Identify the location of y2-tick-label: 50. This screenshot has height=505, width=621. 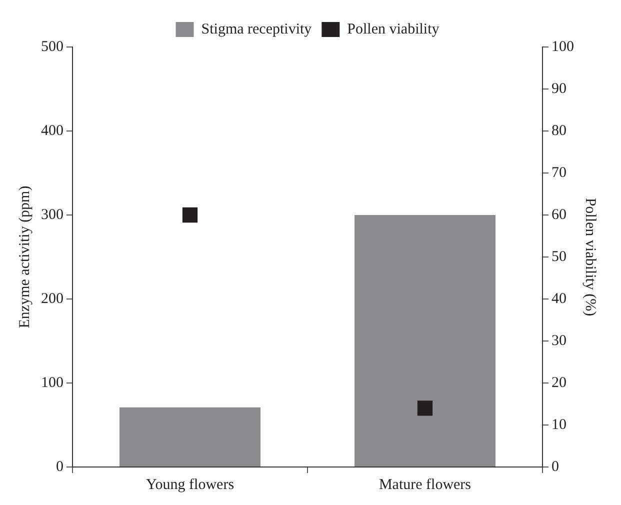
(559, 256).